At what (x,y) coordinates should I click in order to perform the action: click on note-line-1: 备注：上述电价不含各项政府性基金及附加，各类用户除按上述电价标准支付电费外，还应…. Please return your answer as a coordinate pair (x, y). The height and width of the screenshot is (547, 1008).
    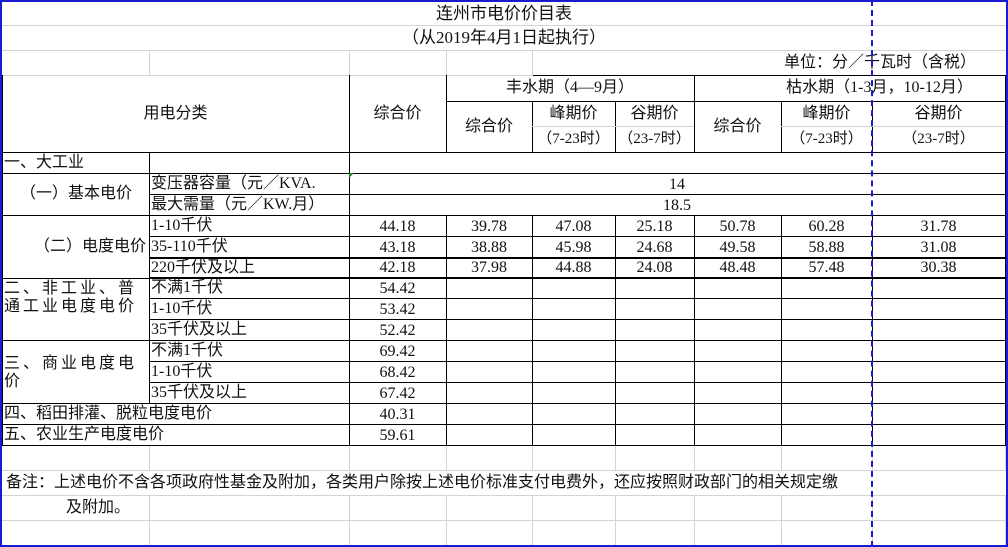
    Looking at the image, I should click on (504, 483).